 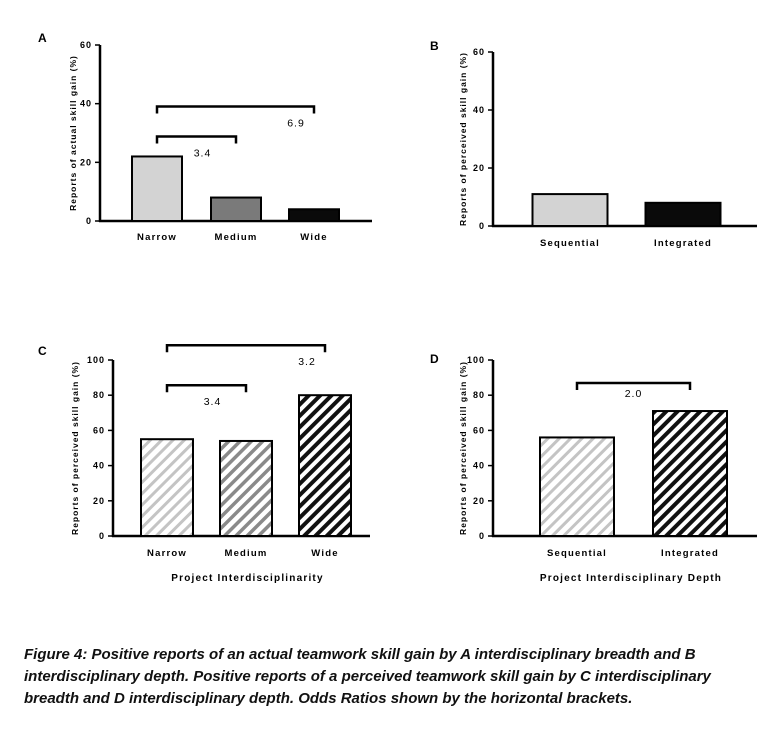 I want to click on x-axis-label: Project Interdisciplinarity, so click(x=247, y=578).